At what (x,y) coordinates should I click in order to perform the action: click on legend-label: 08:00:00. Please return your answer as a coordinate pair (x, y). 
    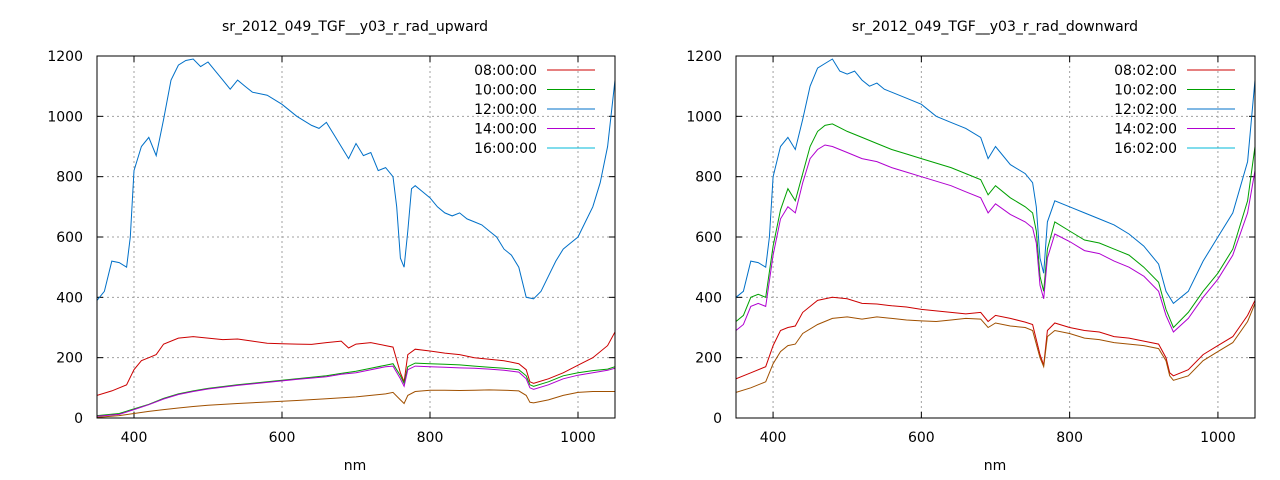
    Looking at the image, I should click on (505, 71).